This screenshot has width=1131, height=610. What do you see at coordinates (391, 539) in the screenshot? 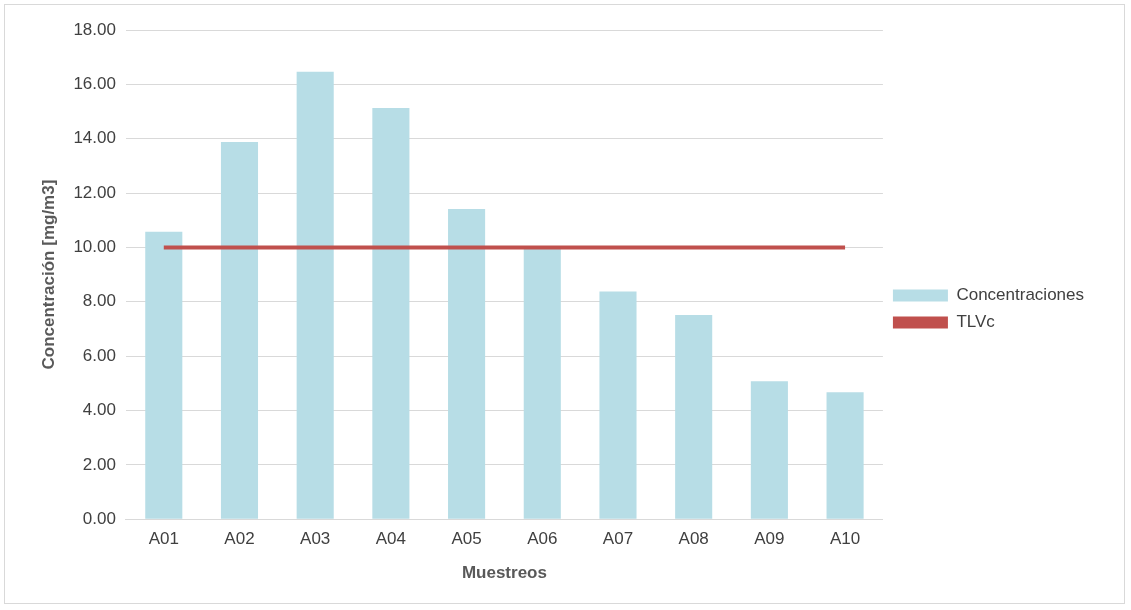
I see `x-tick-label: A04` at bounding box center [391, 539].